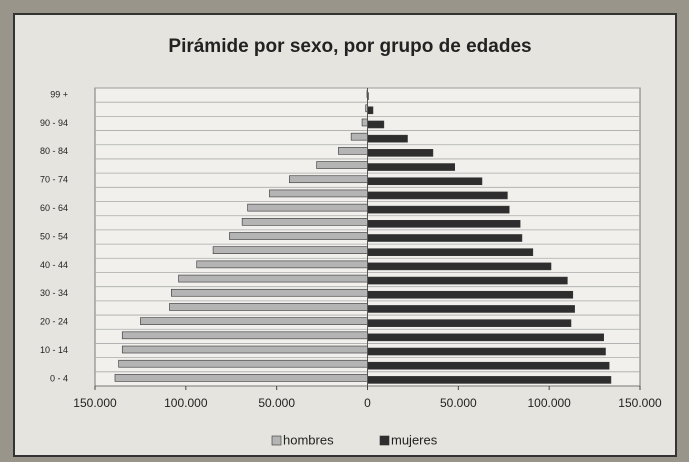 This screenshot has width=689, height=462. Describe the element at coordinates (367, 403) in the screenshot. I see `x-tick-label: 0` at that location.